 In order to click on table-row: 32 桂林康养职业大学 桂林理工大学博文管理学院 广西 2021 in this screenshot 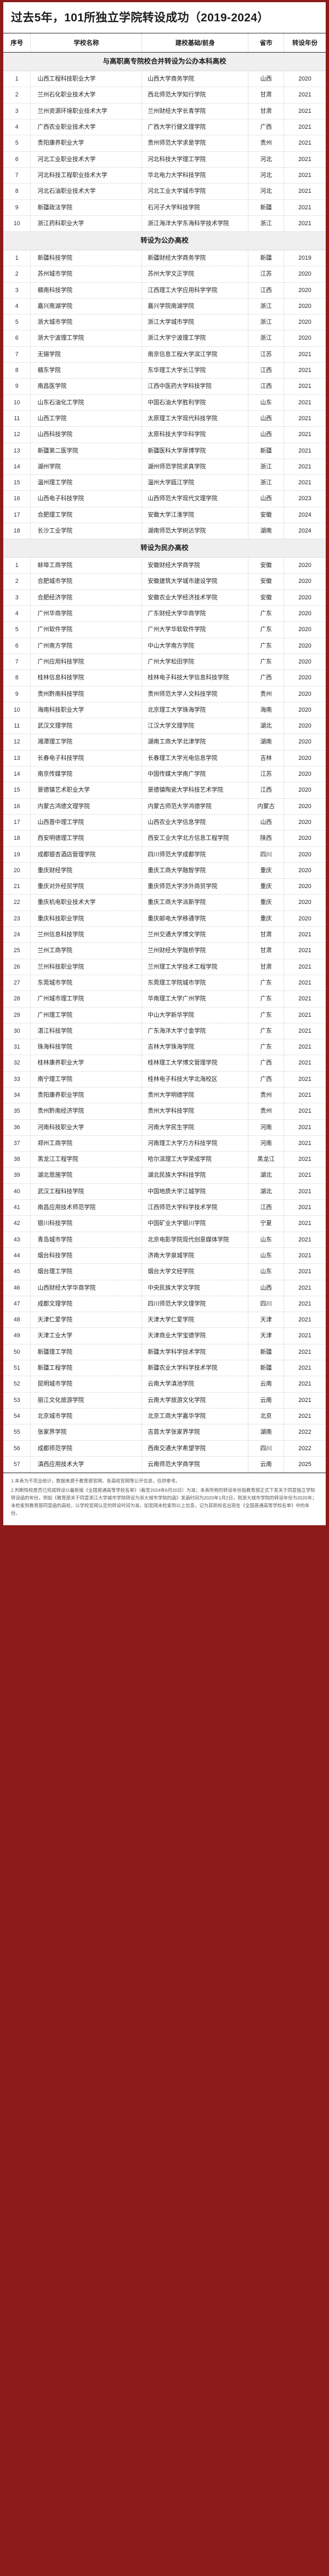, I will do `click(164, 1063)`.